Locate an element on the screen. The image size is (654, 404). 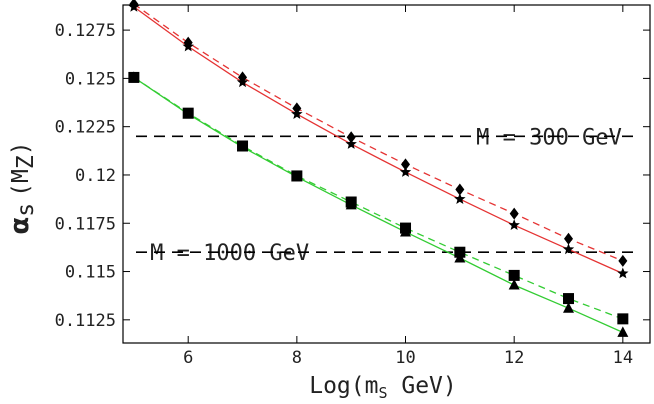
y-tick-label: 0.115 is located at coordinates (90, 273).